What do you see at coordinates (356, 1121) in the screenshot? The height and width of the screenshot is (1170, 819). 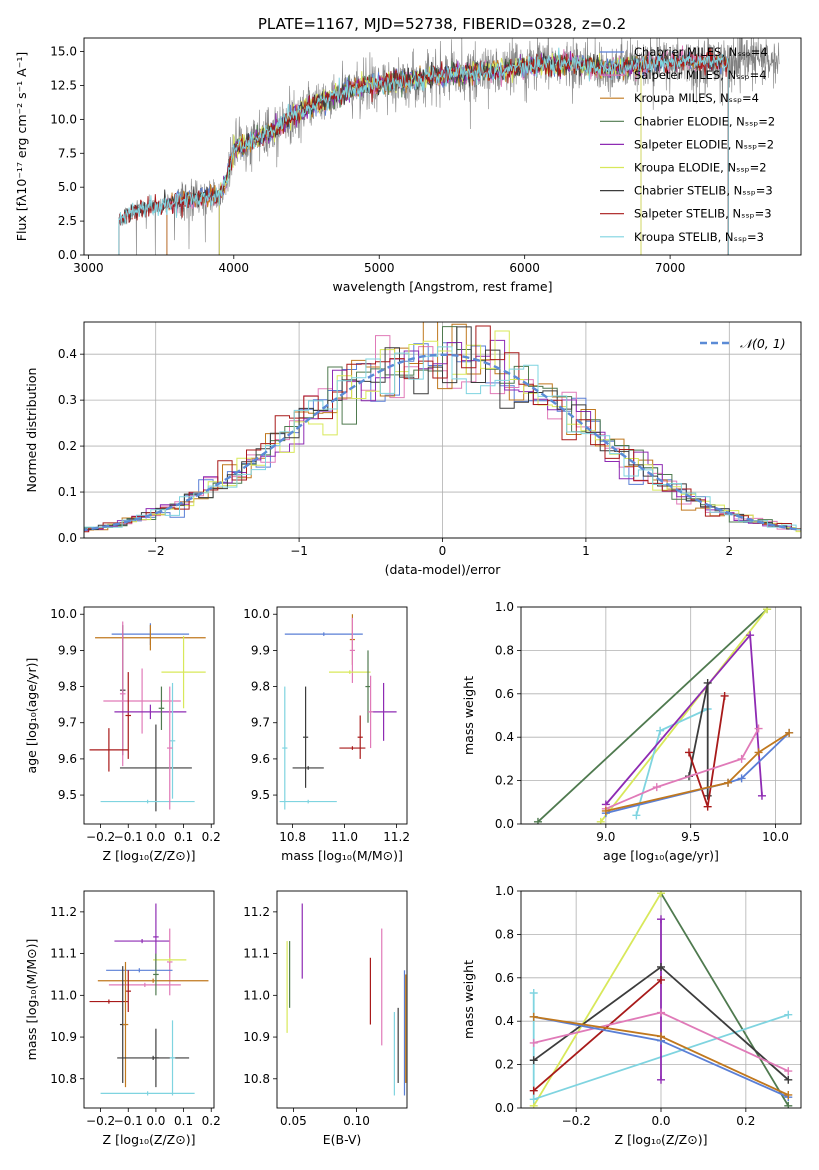 I see `x-tick-label: 0.10` at bounding box center [356, 1121].